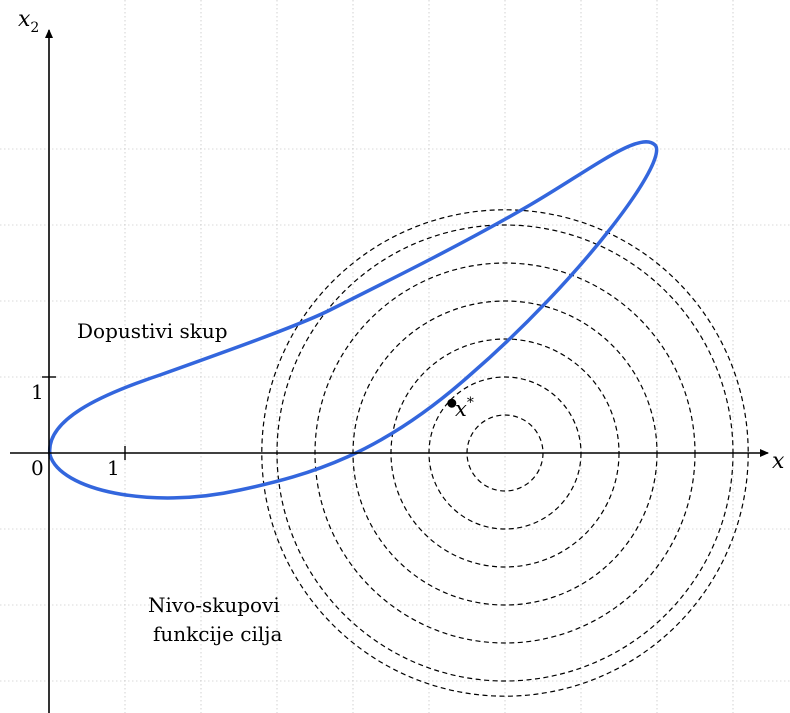  What do you see at coordinates (217, 634) in the screenshot?
I see `level-sets-label-line2: funkcije cilja` at bounding box center [217, 634].